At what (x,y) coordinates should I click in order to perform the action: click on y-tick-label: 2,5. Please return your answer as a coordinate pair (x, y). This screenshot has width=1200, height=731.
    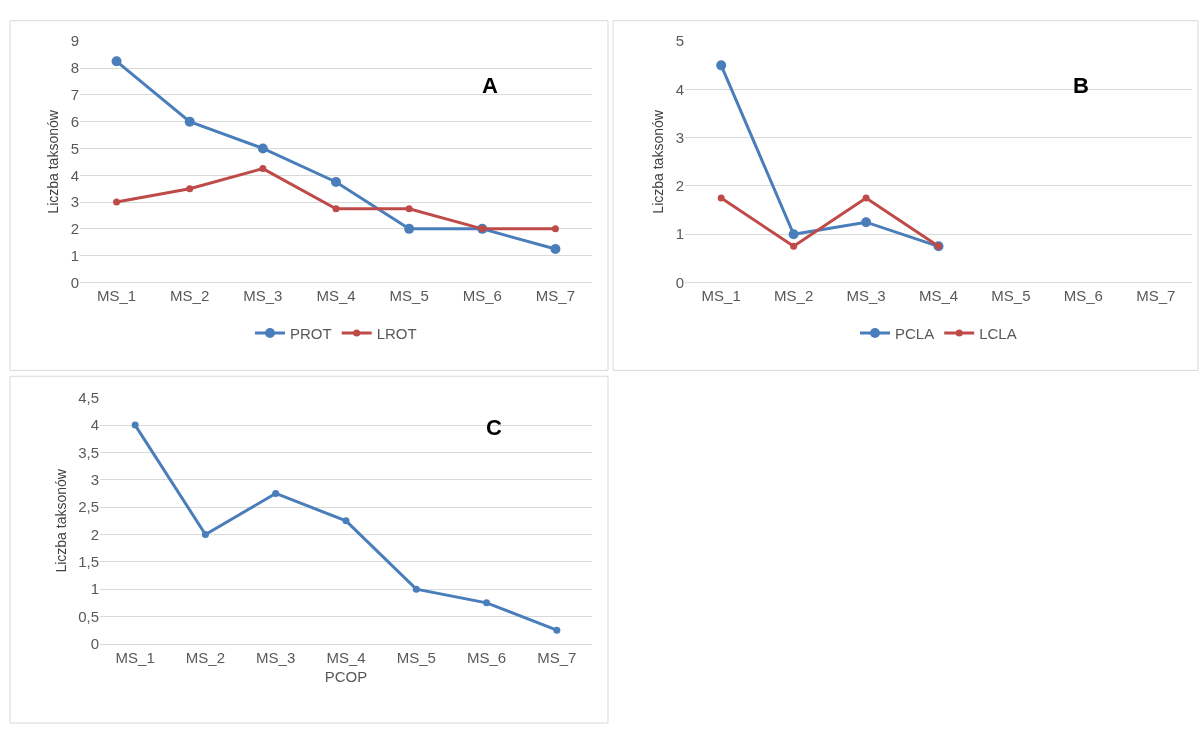
    Looking at the image, I should click on (88, 507).